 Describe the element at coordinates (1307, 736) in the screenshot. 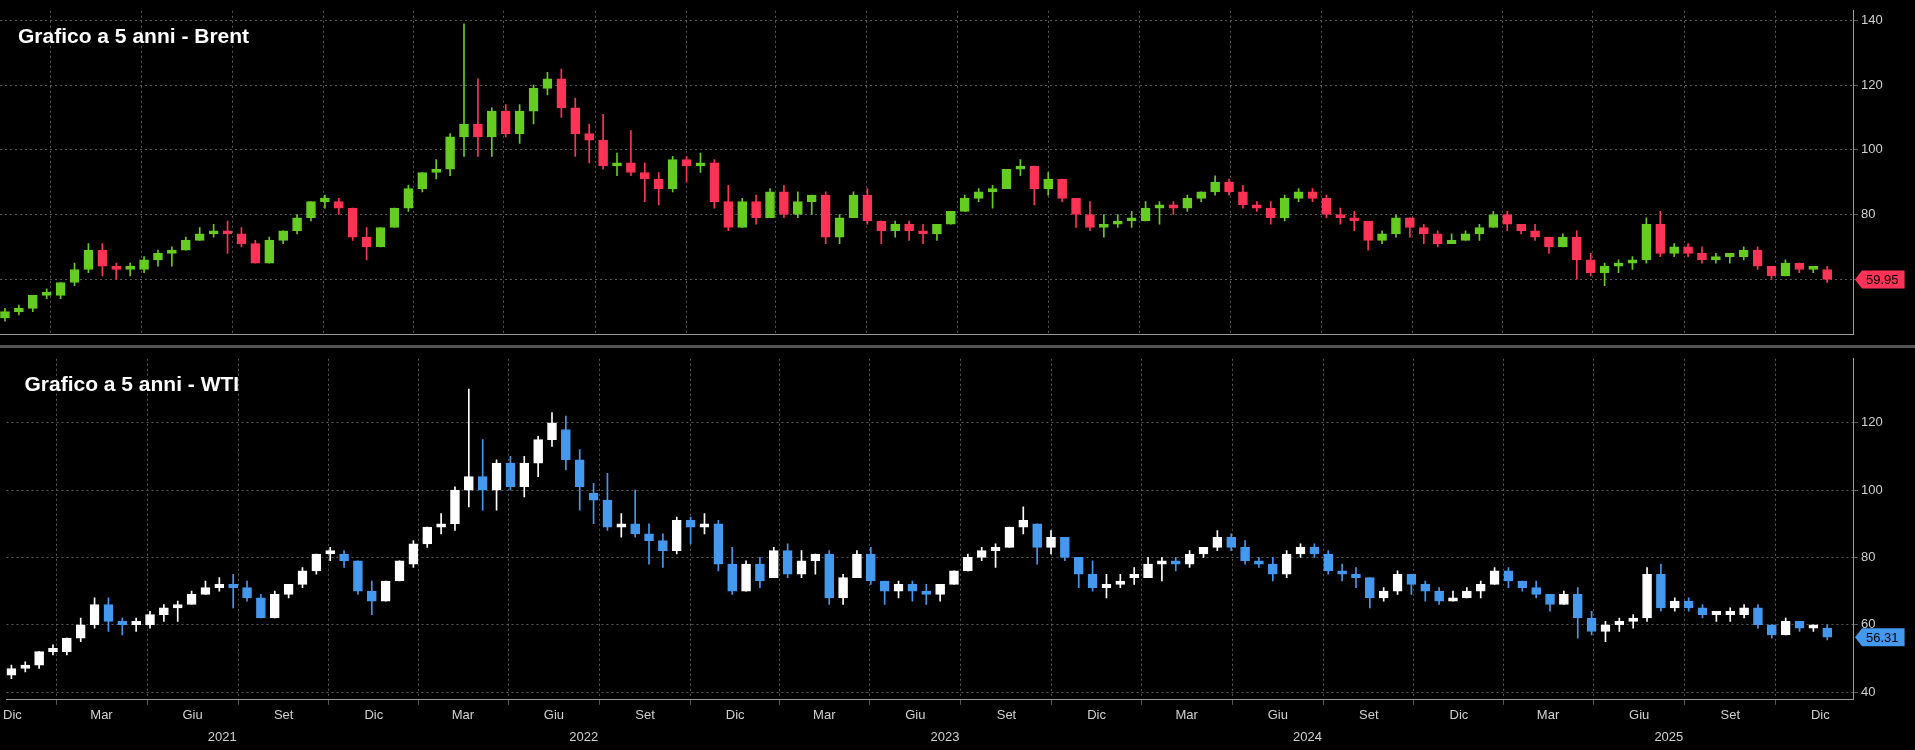

I see `x2-tick-label: 2024` at that location.